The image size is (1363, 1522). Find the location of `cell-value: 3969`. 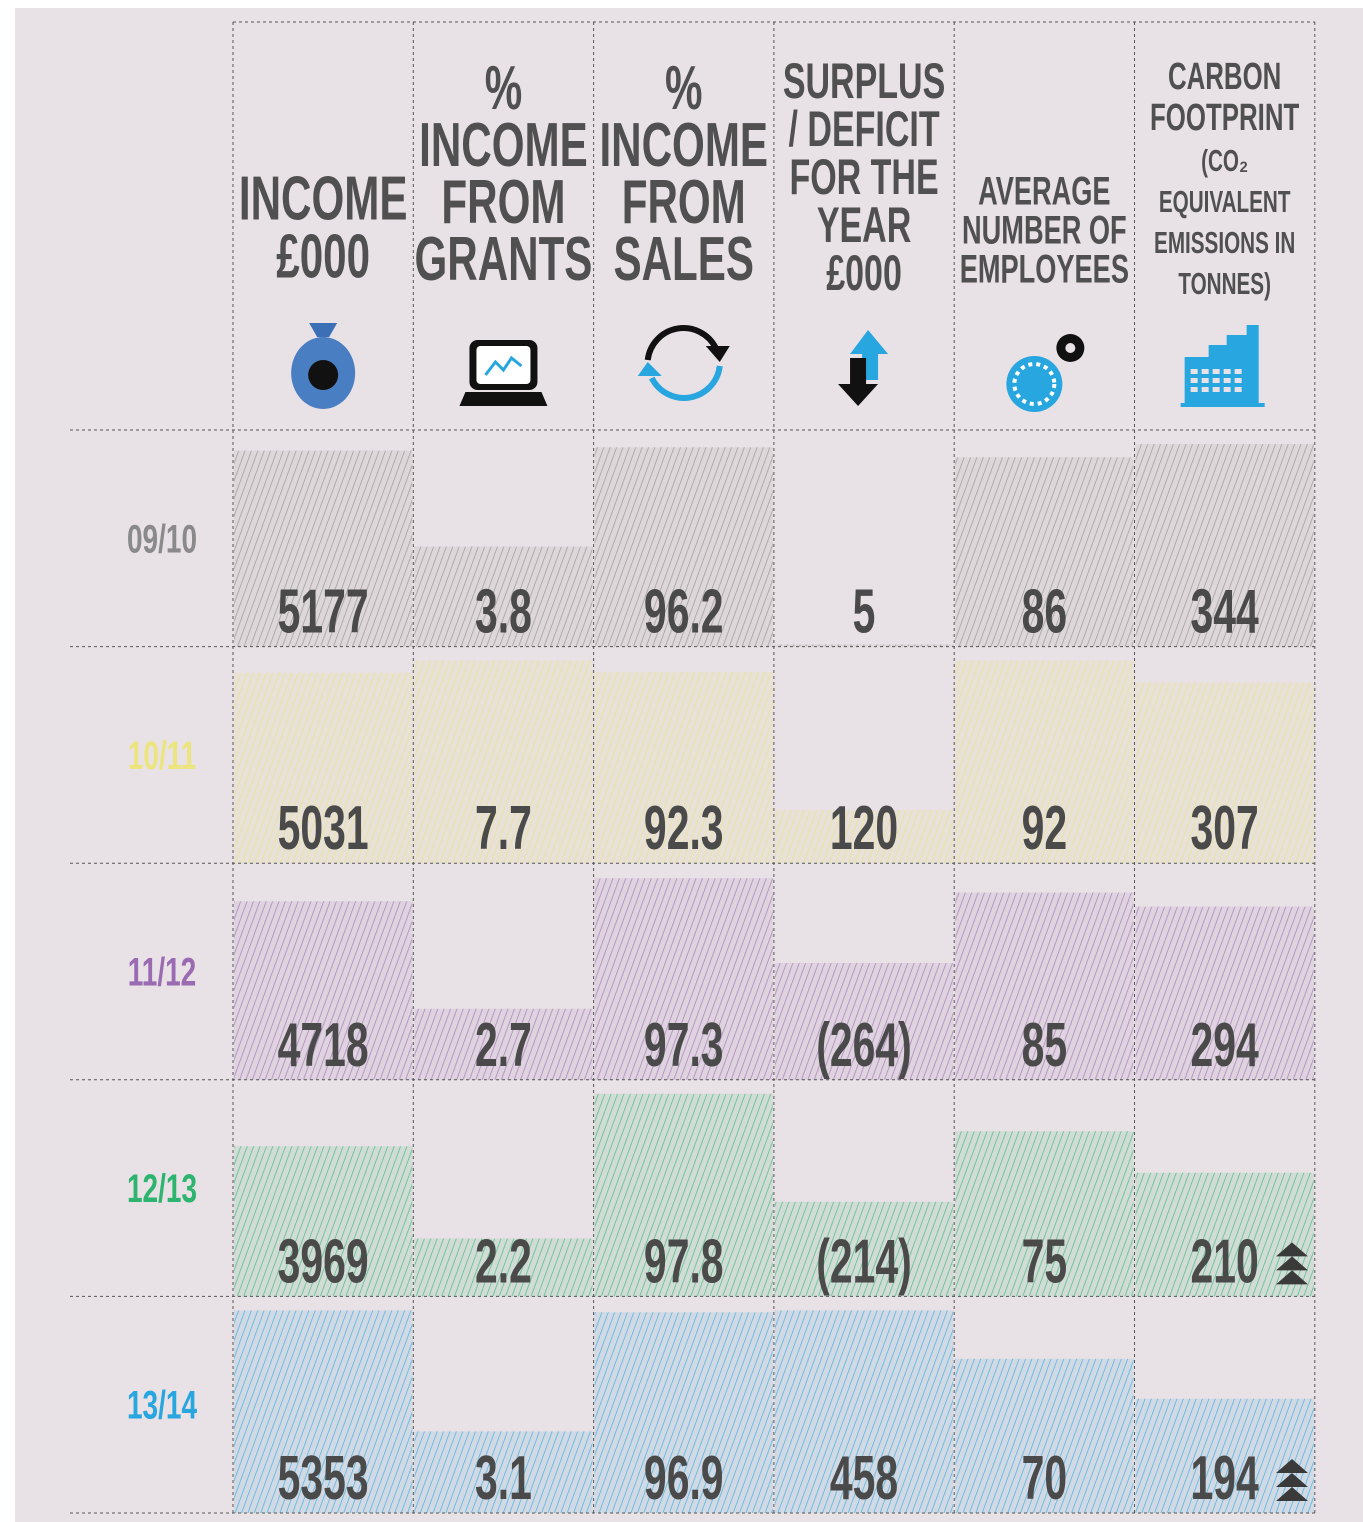

cell-value: 3969 is located at coordinates (323, 1262).